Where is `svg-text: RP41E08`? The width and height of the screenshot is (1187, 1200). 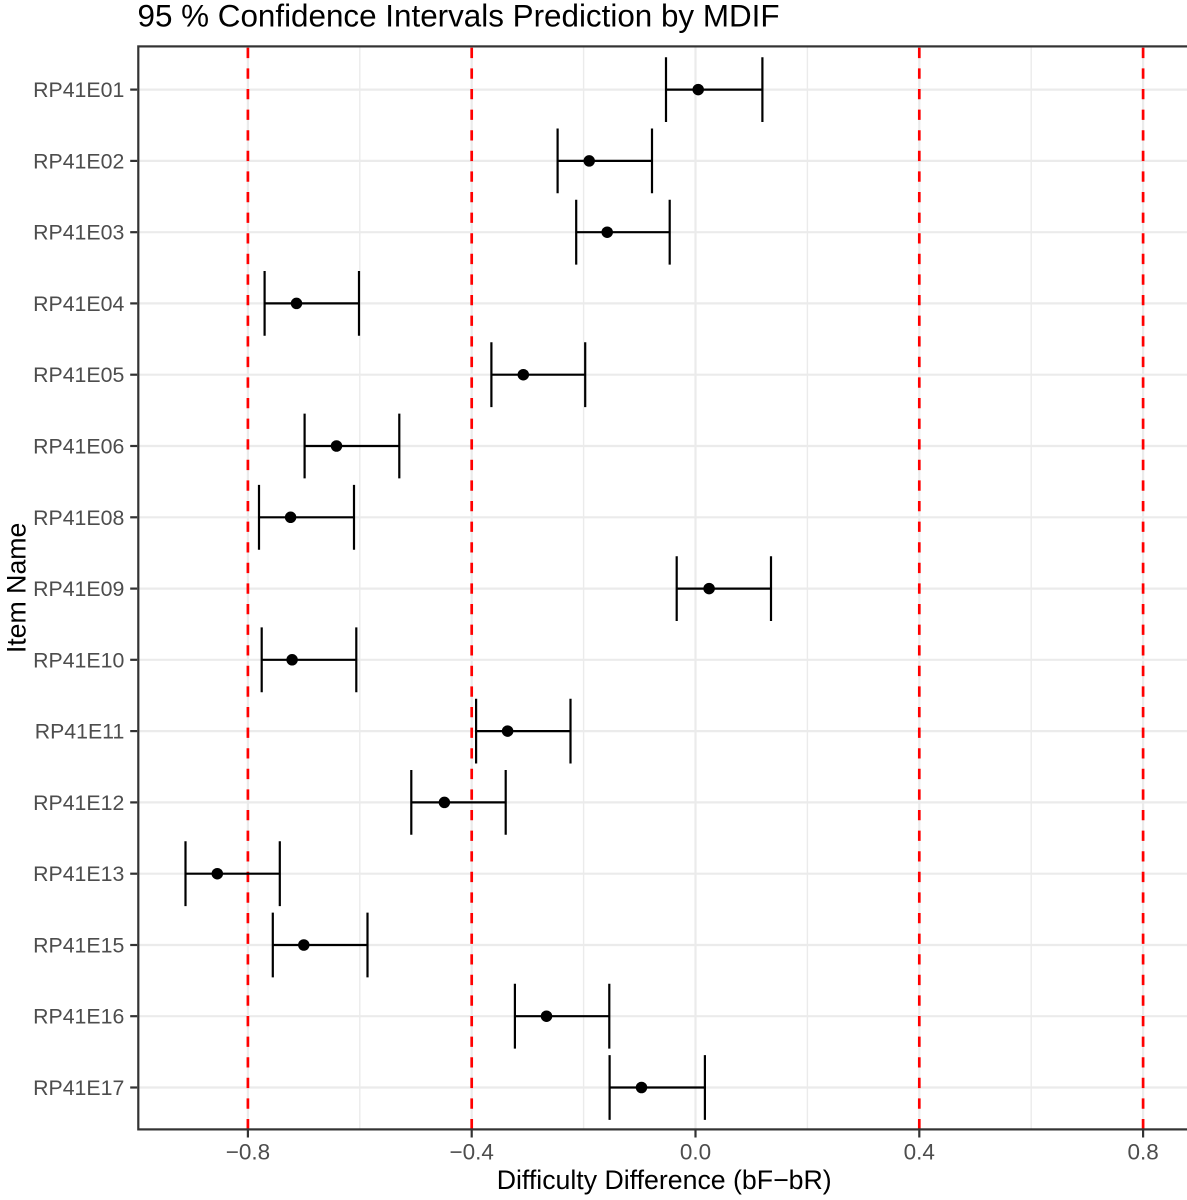
svg-text: RP41E08 is located at coordinates (78, 518).